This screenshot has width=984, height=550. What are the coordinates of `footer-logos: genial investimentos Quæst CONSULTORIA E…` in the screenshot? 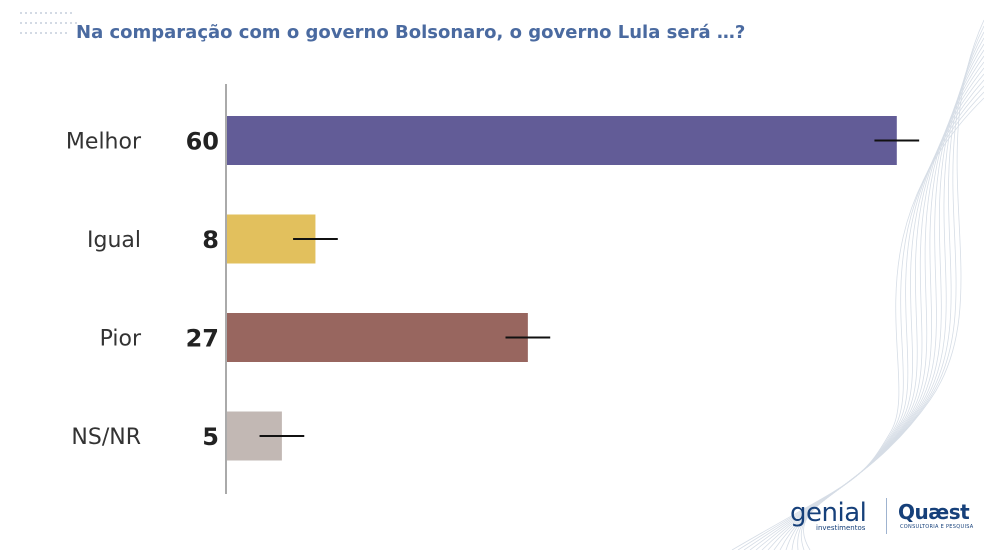 It's located at (882, 518).